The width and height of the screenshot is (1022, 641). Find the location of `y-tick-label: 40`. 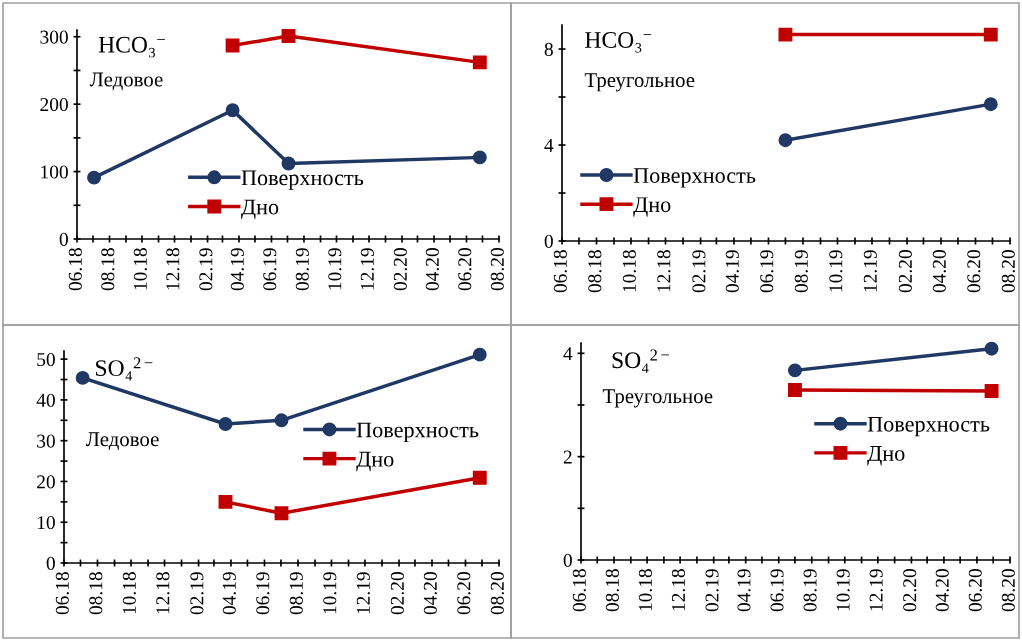

y-tick-label: 40 is located at coordinates (45, 400).